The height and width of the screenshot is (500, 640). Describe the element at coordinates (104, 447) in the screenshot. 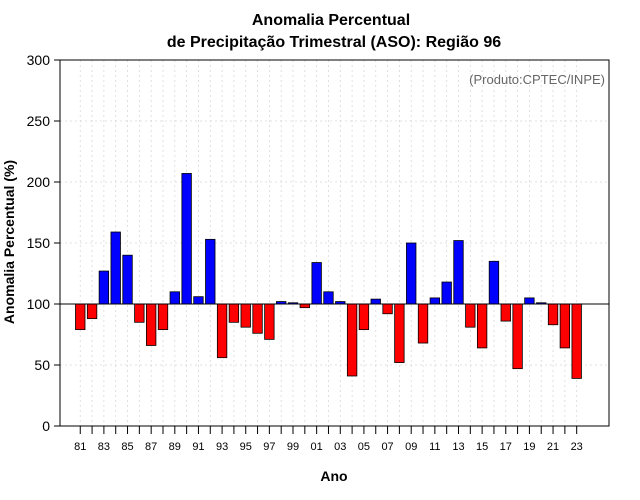

I see `x-tick-label: 83` at that location.